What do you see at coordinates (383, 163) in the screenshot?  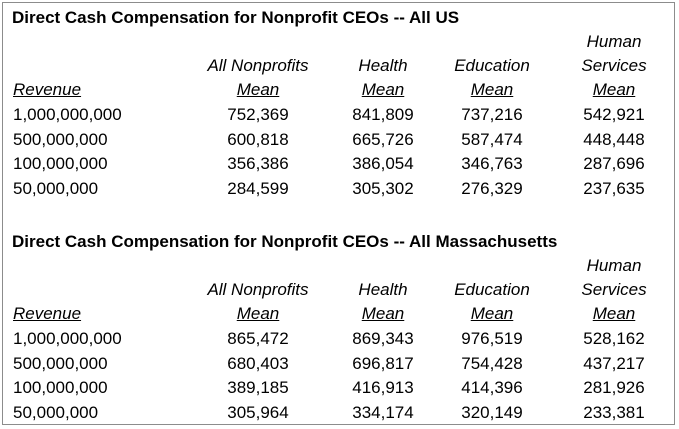 I see `value-cell: 386,054` at bounding box center [383, 163].